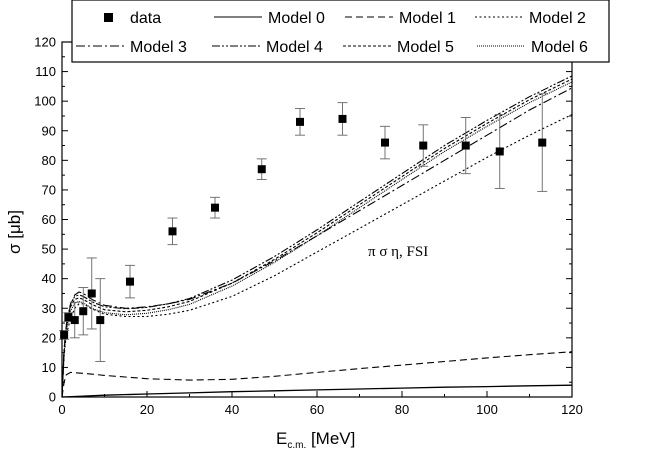 The image size is (654, 452). I want to click on x-tick-label: 100, so click(487, 409).